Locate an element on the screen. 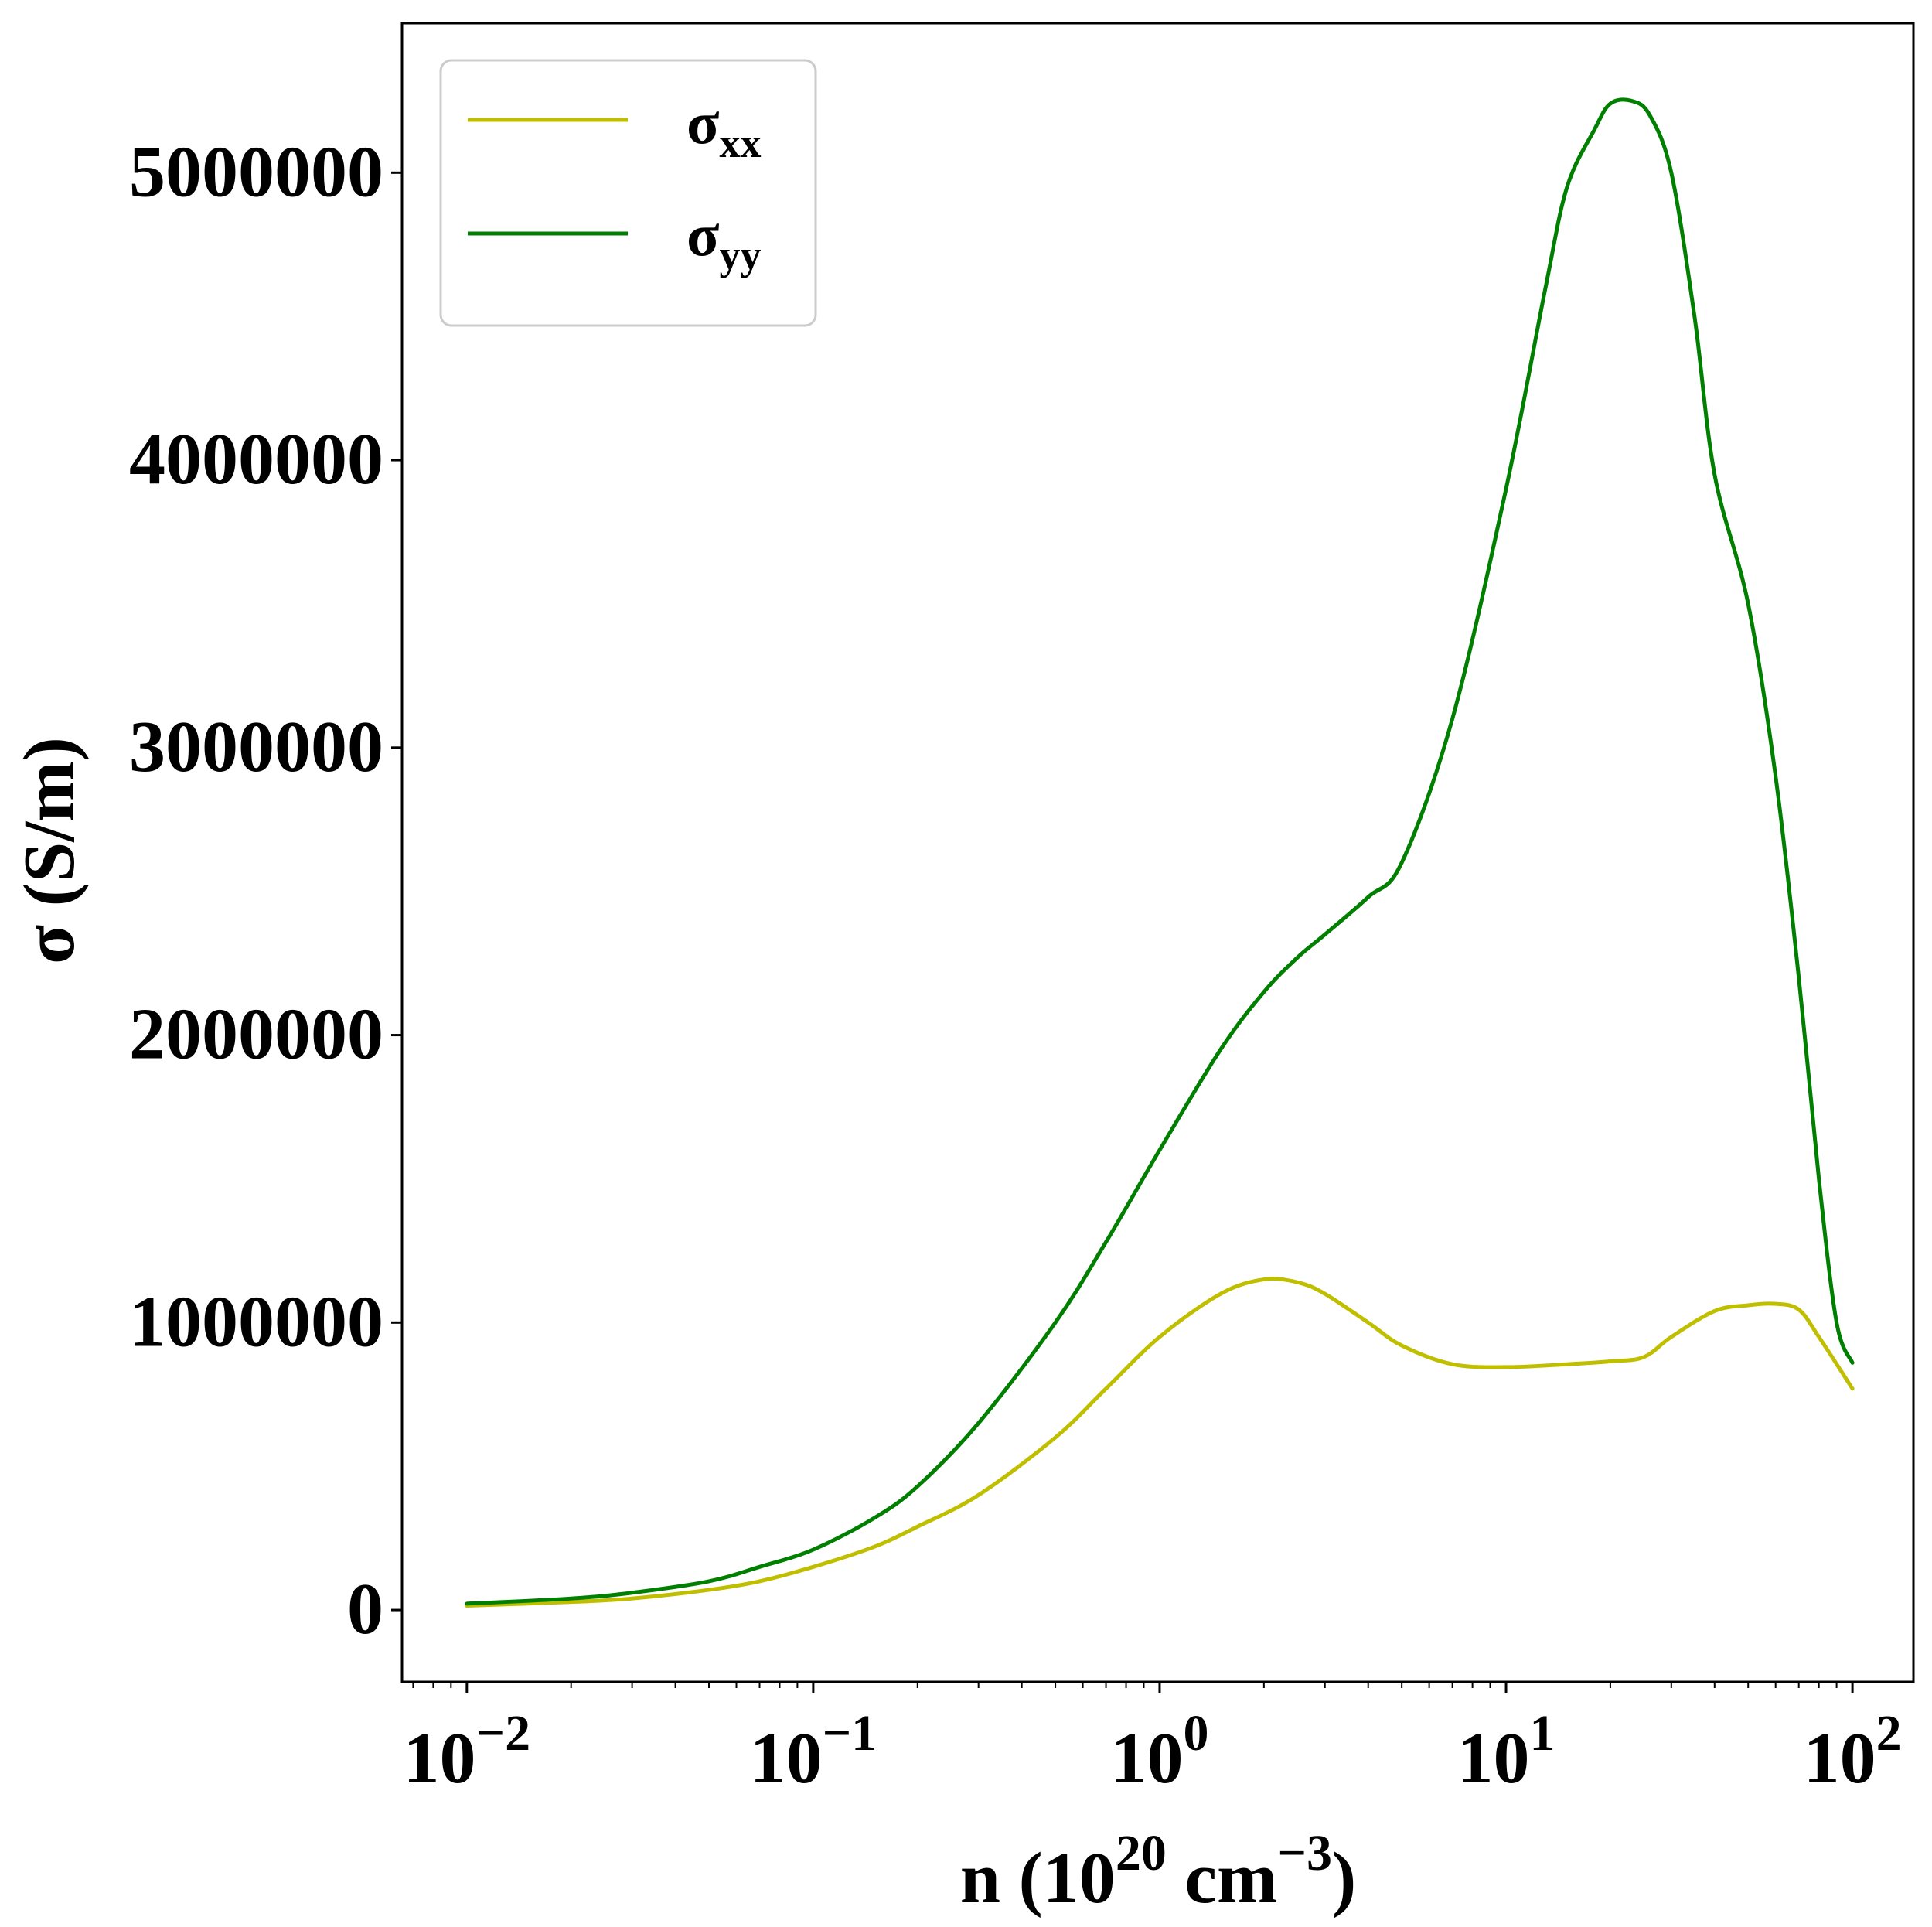 The height and width of the screenshot is (1927, 1932). y-tick-label-3: 3000000 is located at coordinates (256, 747).